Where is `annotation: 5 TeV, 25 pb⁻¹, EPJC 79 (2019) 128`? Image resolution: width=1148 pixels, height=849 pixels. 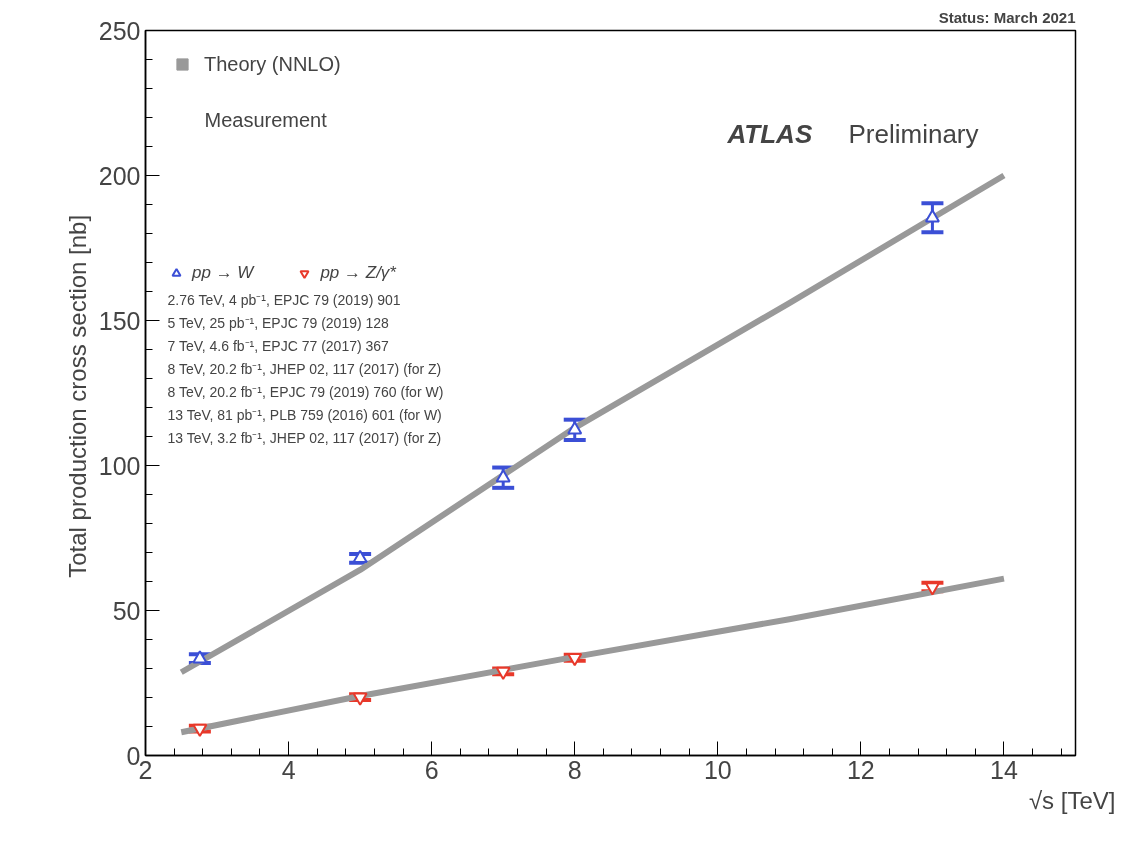 annotation: 5 TeV, 25 pb⁻¹, EPJC 79 (2019) 128 is located at coordinates (278, 322).